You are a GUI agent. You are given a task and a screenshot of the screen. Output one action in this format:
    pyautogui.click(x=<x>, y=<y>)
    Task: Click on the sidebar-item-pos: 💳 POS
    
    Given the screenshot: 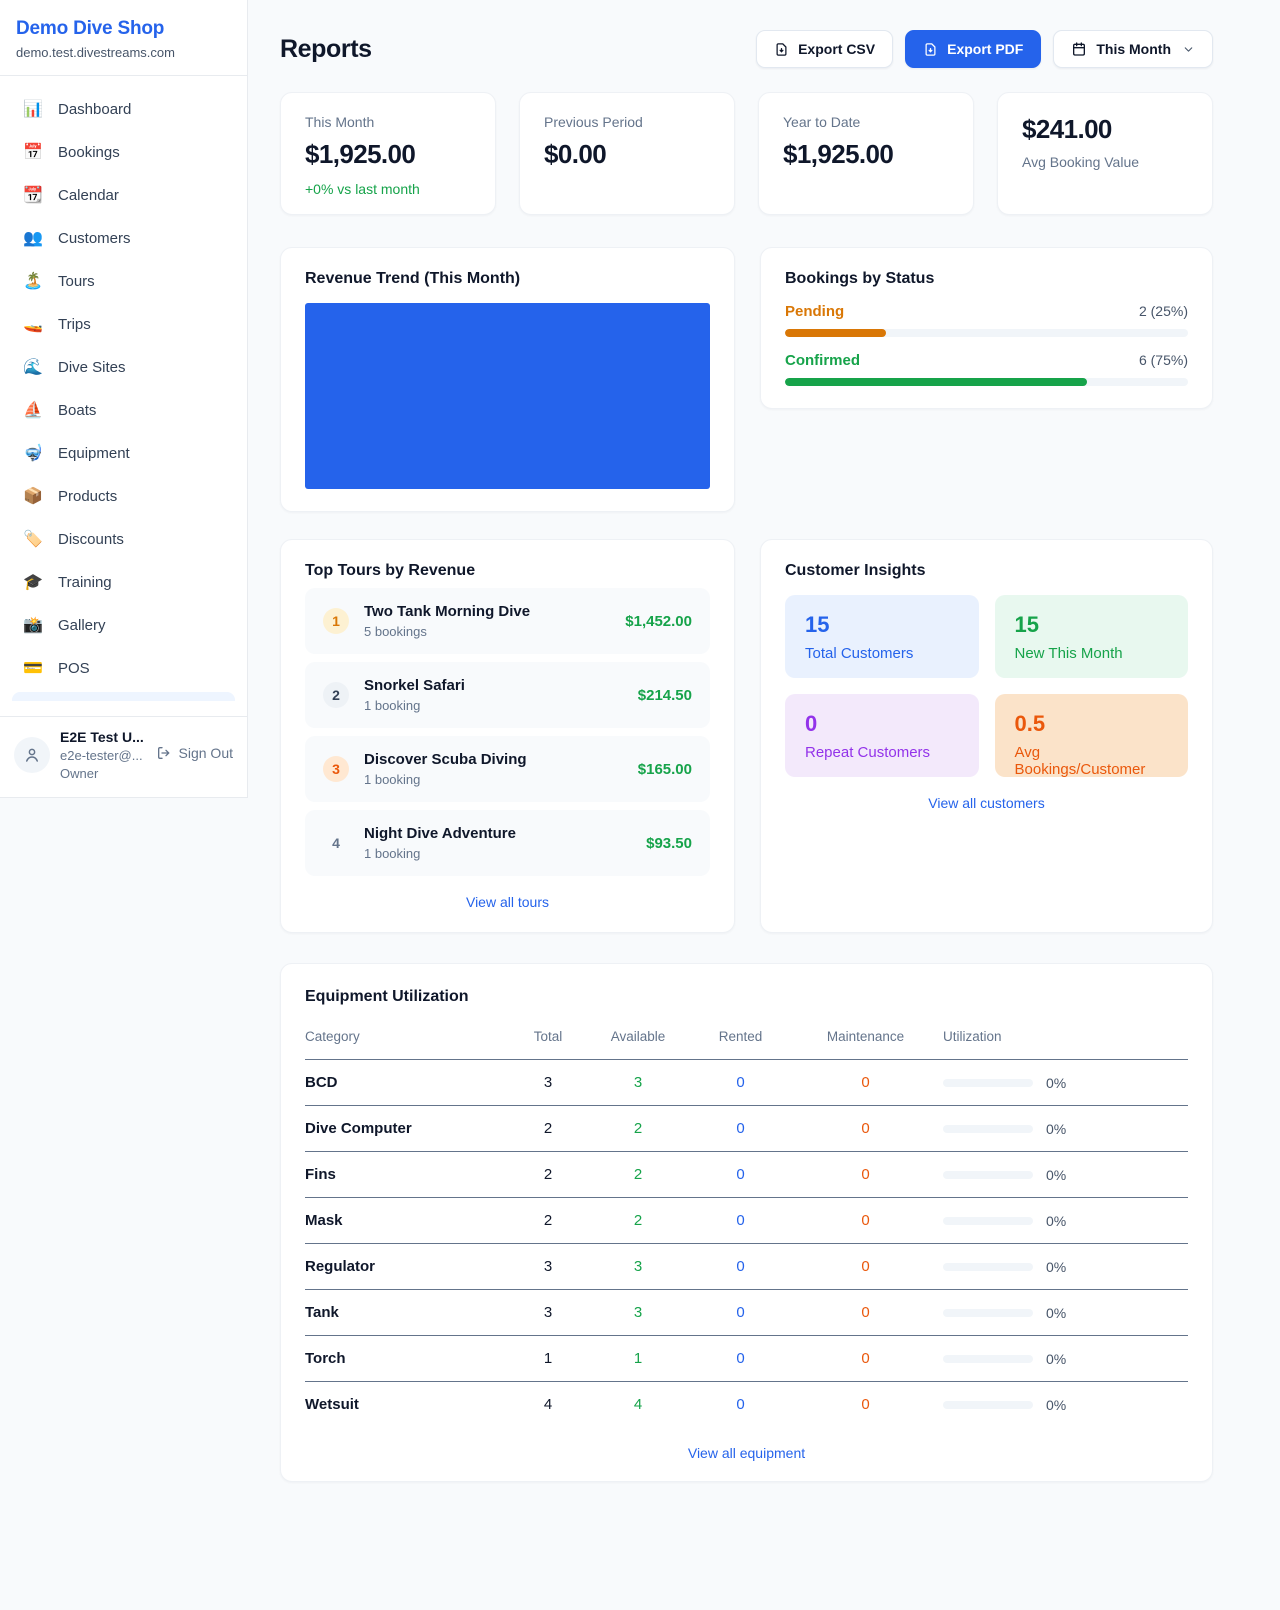 What is the action you would take?
    pyautogui.click(x=123, y=668)
    